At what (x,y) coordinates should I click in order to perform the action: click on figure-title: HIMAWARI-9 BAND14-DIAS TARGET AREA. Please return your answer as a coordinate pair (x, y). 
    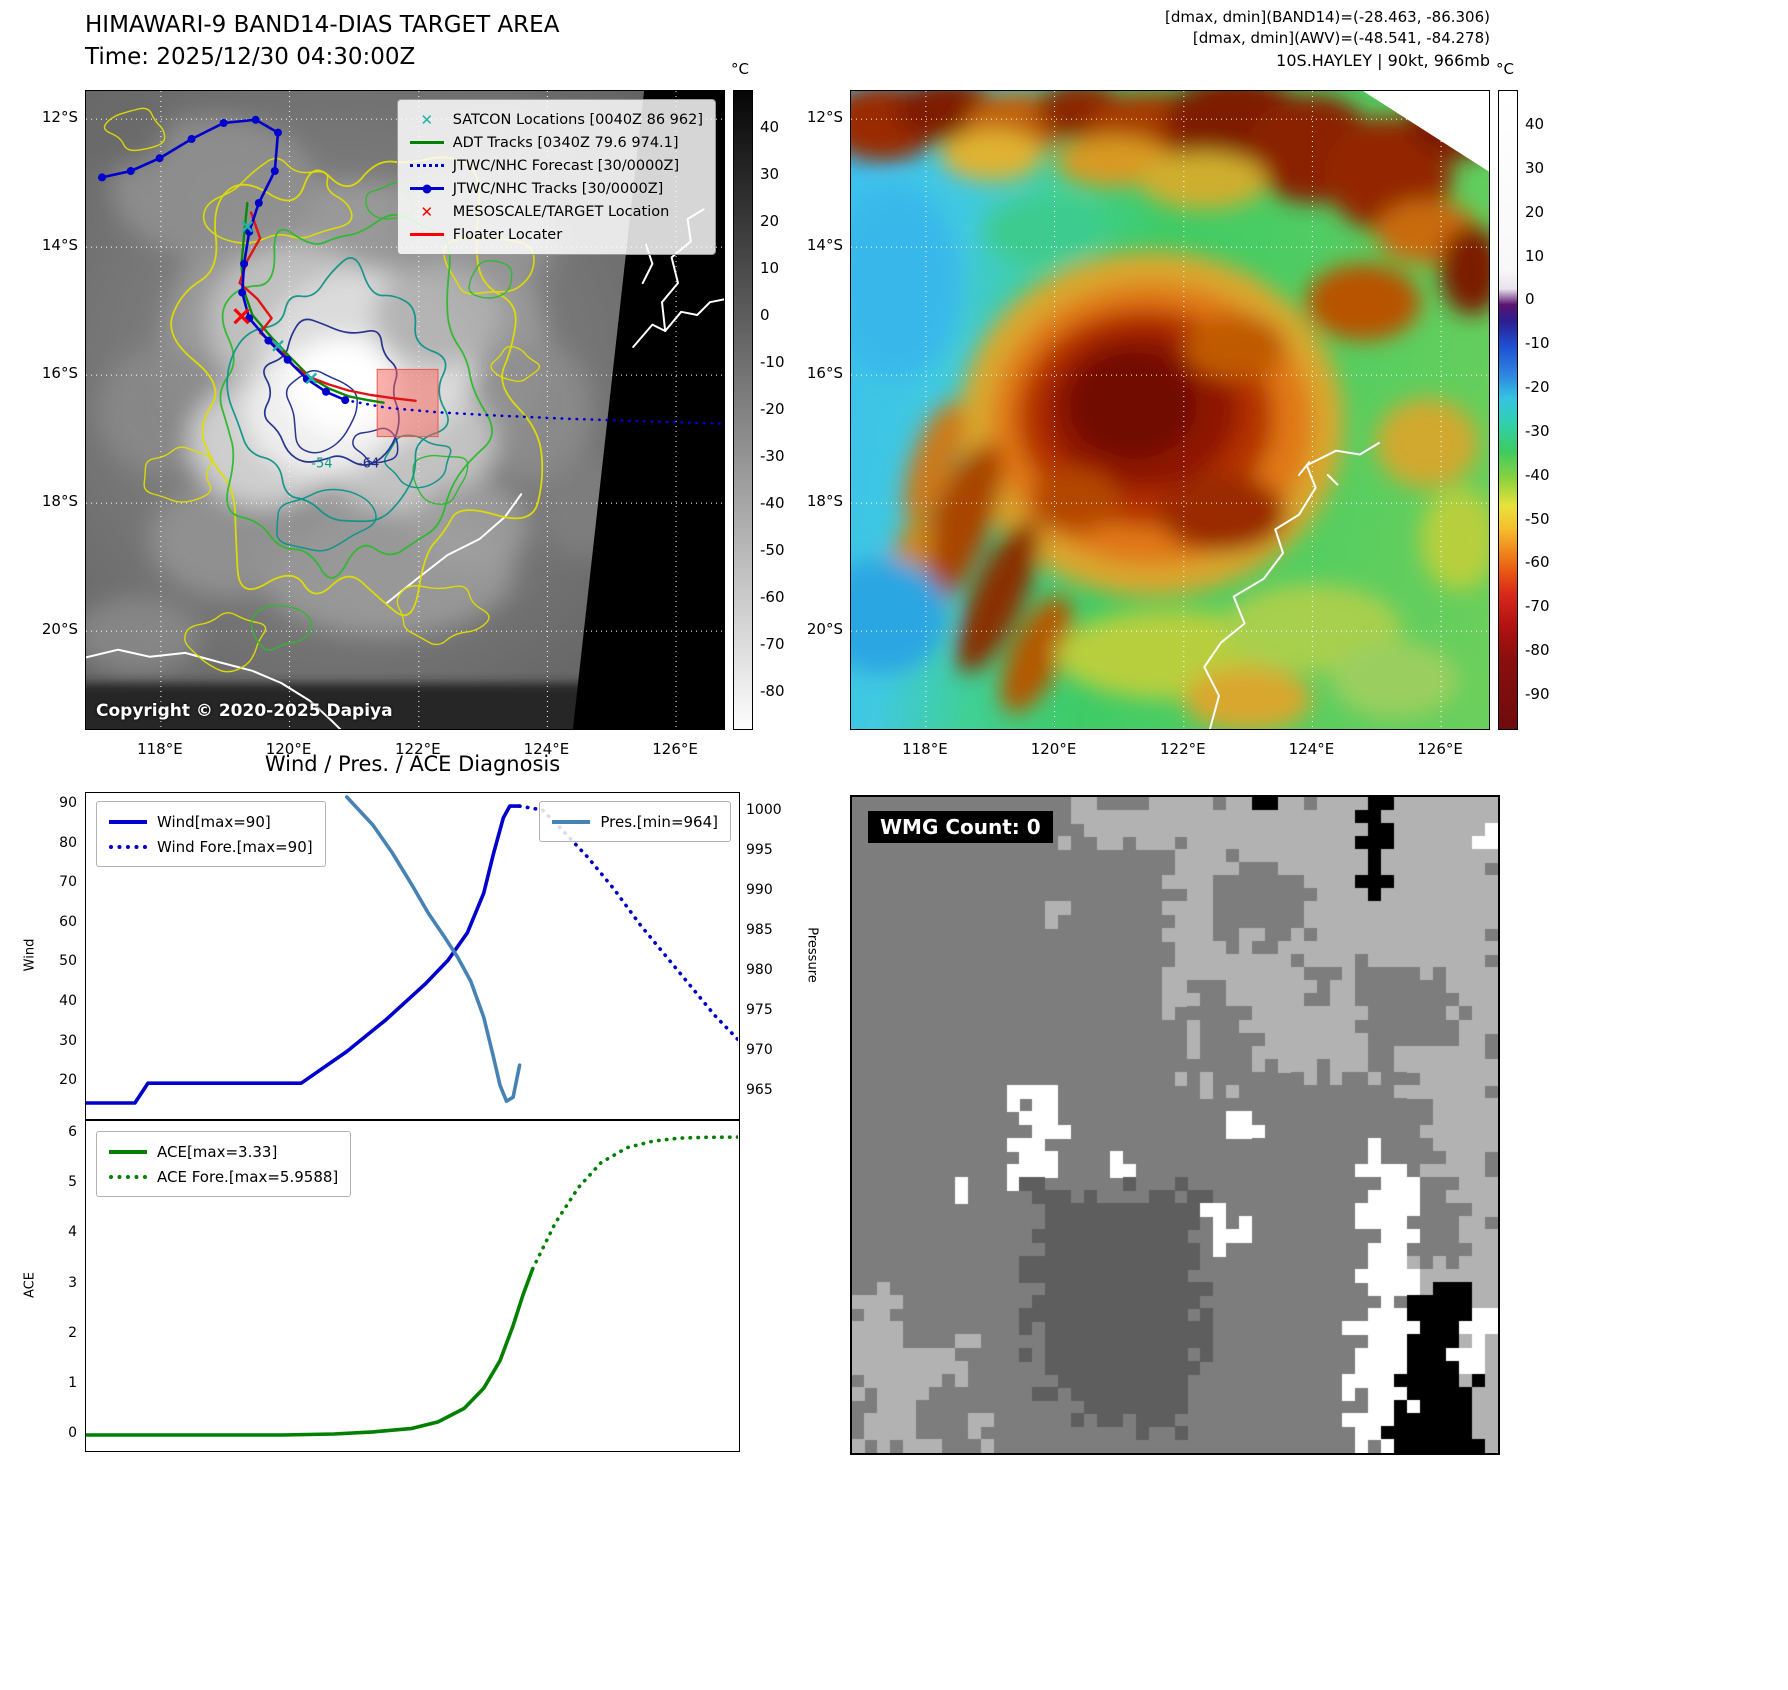
    Looking at the image, I should click on (322, 25).